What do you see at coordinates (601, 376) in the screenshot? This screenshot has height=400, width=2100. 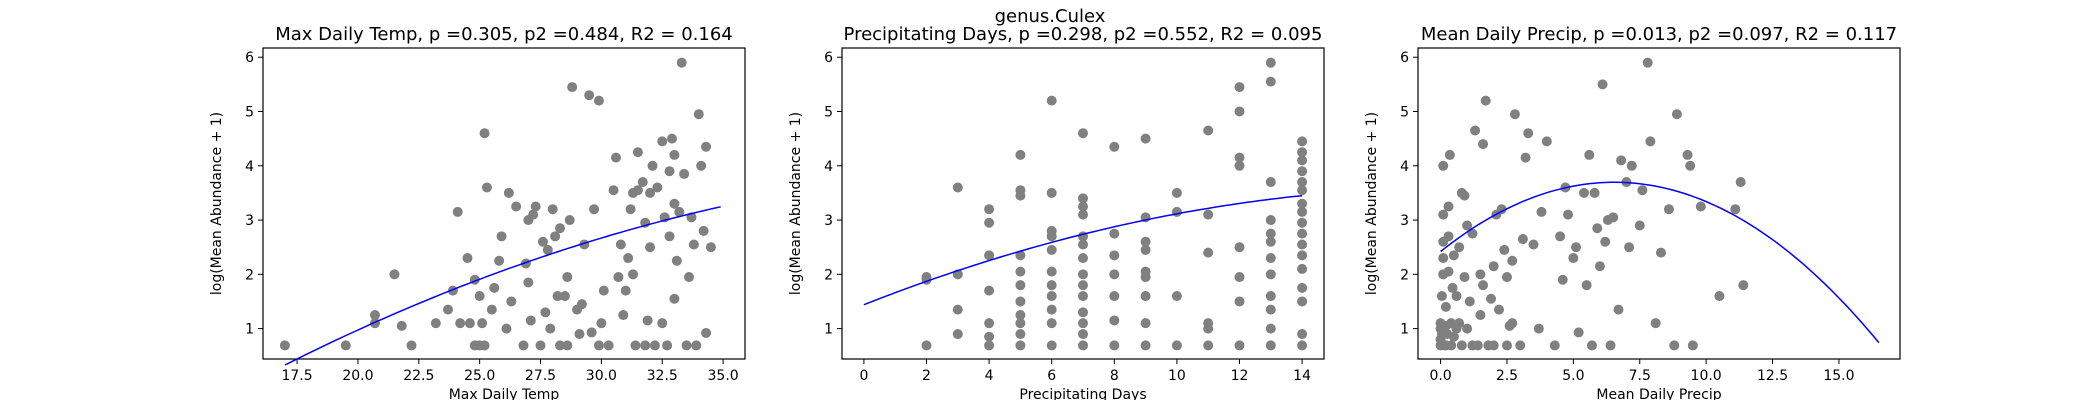 I see `x-tick-label: 30.0` at bounding box center [601, 376].